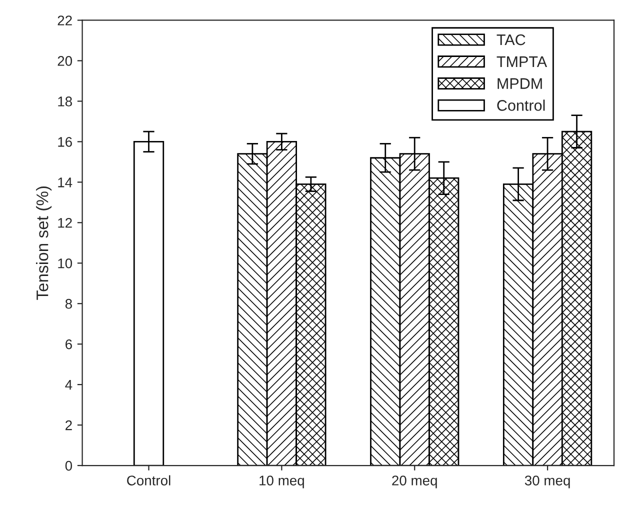 This screenshot has height=506, width=633. What do you see at coordinates (547, 482) in the screenshot?
I see `x-tick-label: 30 meq` at bounding box center [547, 482].